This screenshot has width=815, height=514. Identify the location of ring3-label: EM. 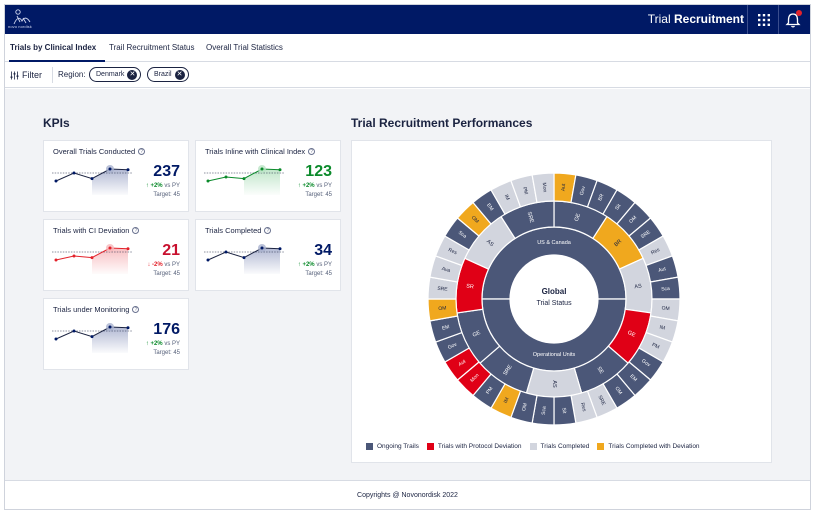
(445, 328).